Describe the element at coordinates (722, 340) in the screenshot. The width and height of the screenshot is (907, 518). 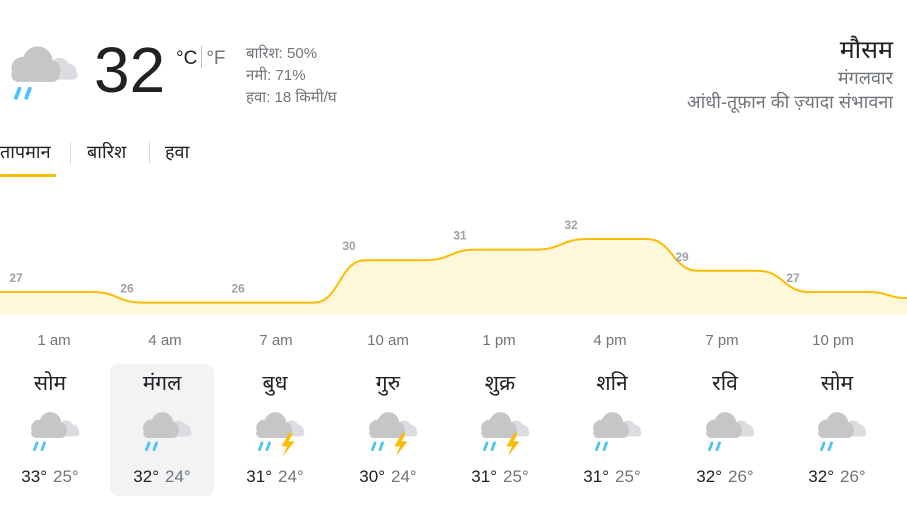
I see `time-label: 7 pm` at that location.